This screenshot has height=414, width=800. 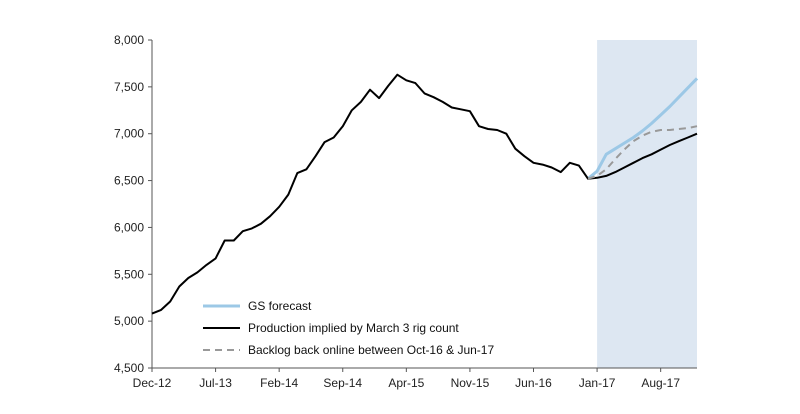 What do you see at coordinates (129, 134) in the screenshot?
I see `y-tick-label: 7,000` at bounding box center [129, 134].